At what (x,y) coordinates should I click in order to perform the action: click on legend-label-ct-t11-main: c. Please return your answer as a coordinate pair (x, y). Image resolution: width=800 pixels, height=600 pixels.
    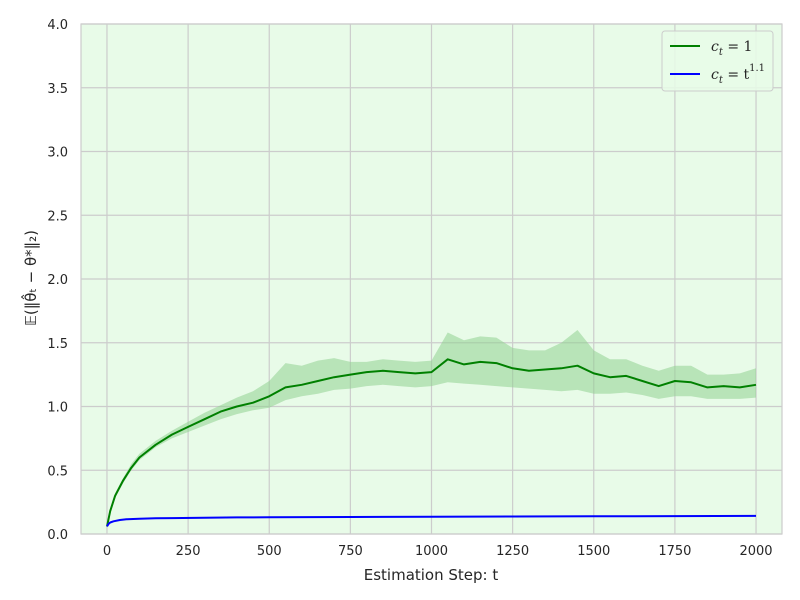
    Looking at the image, I should click on (715, 75).